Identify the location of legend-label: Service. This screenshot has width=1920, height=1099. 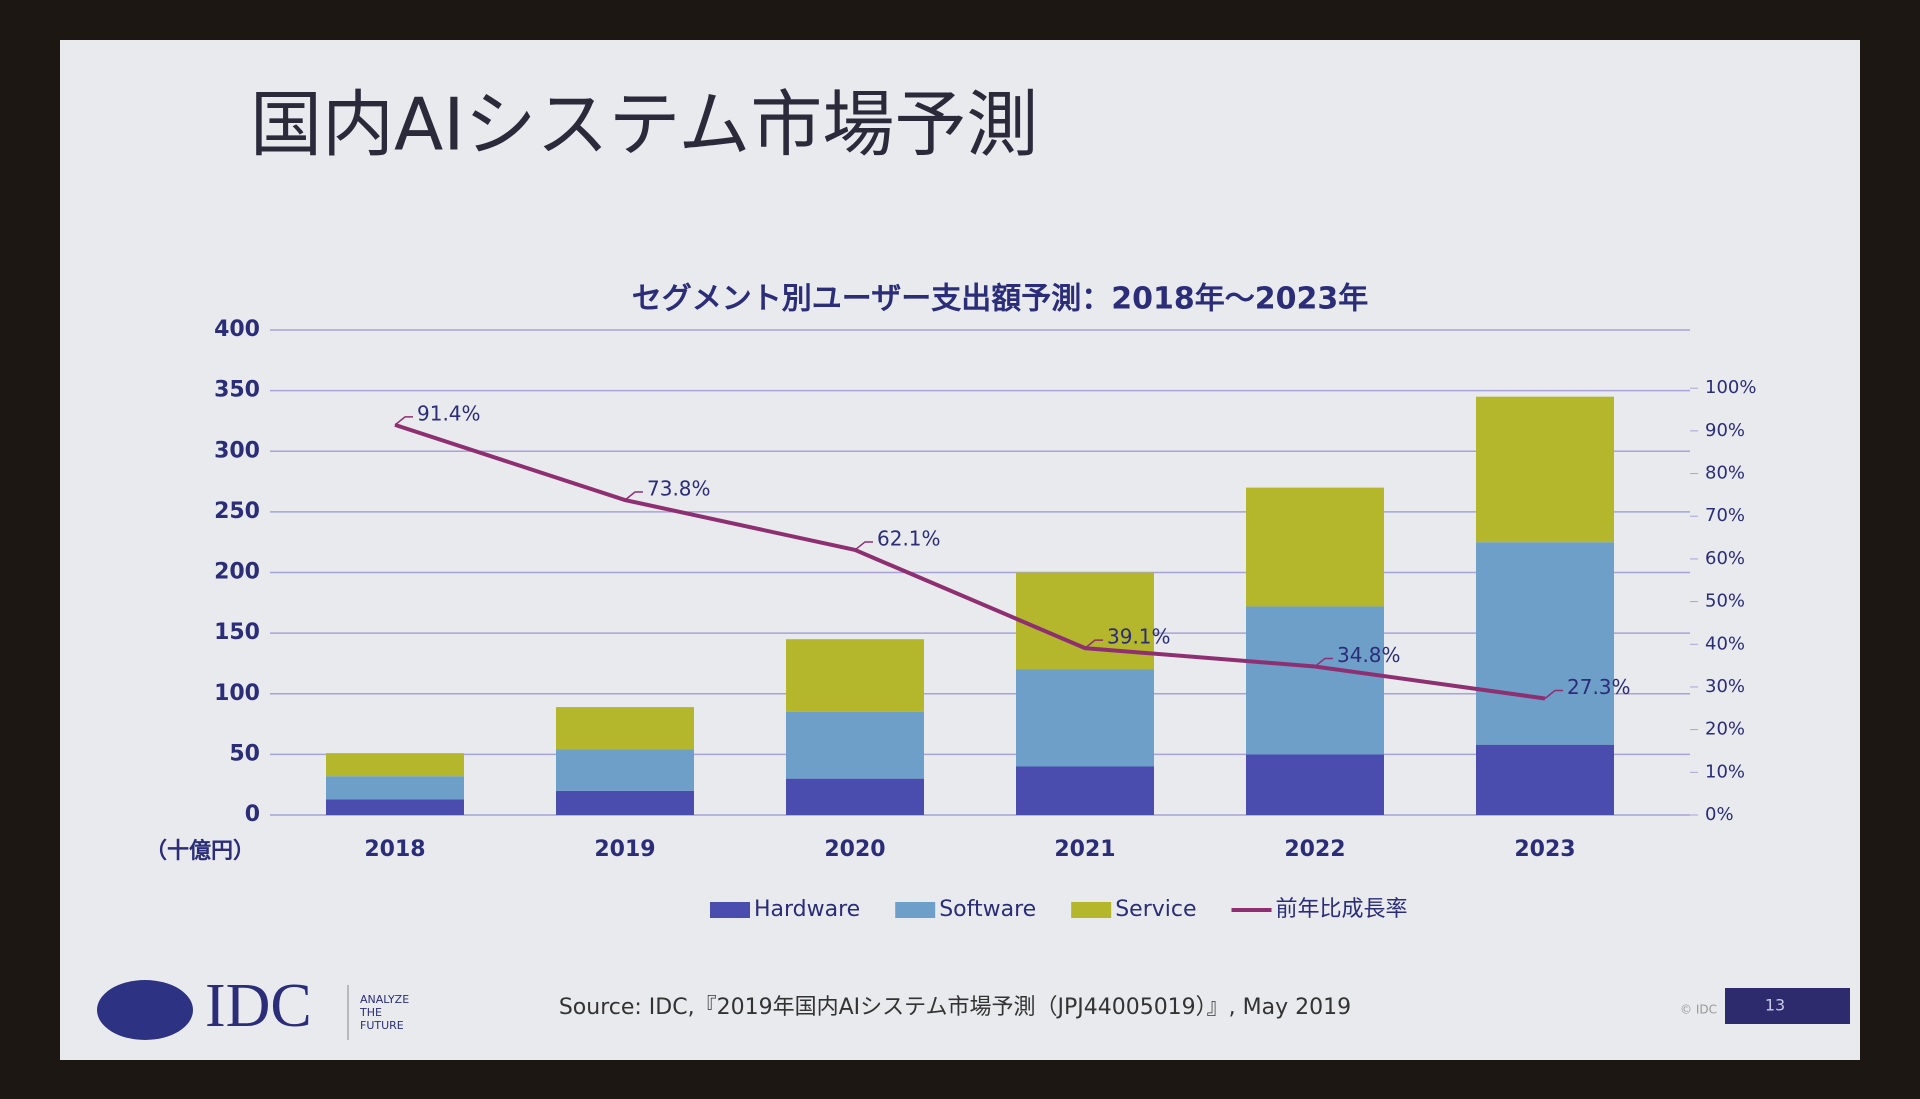
(1155, 909).